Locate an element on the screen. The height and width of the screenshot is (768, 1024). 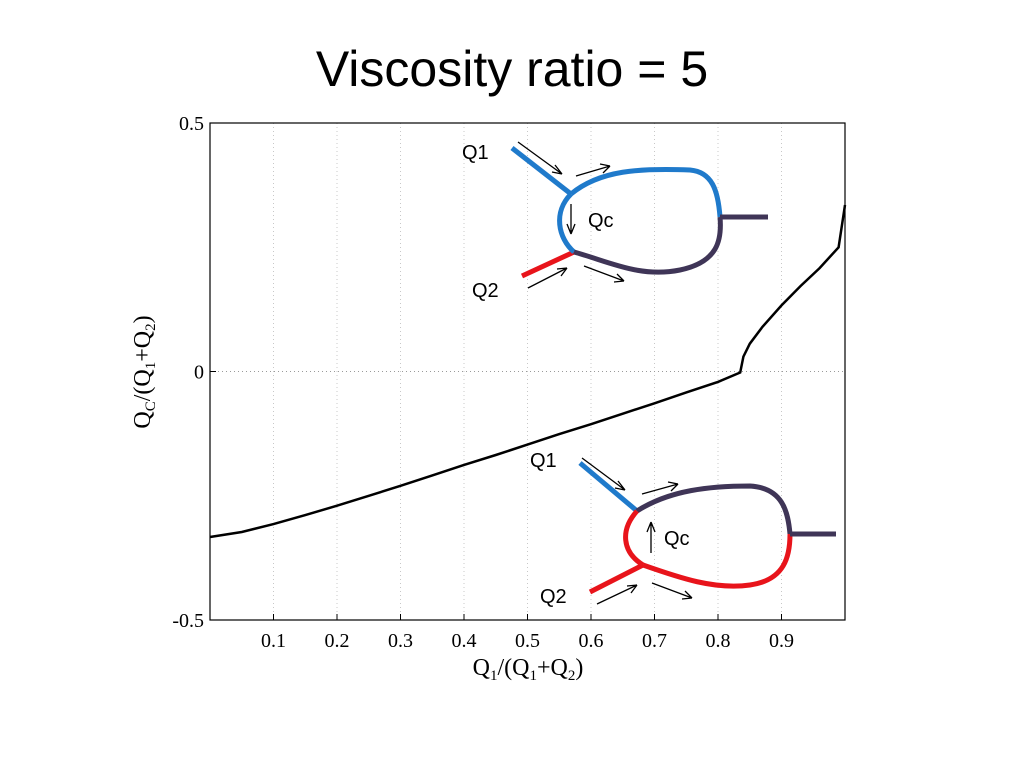
y-tick-label: 0.5 is located at coordinates (191, 124).